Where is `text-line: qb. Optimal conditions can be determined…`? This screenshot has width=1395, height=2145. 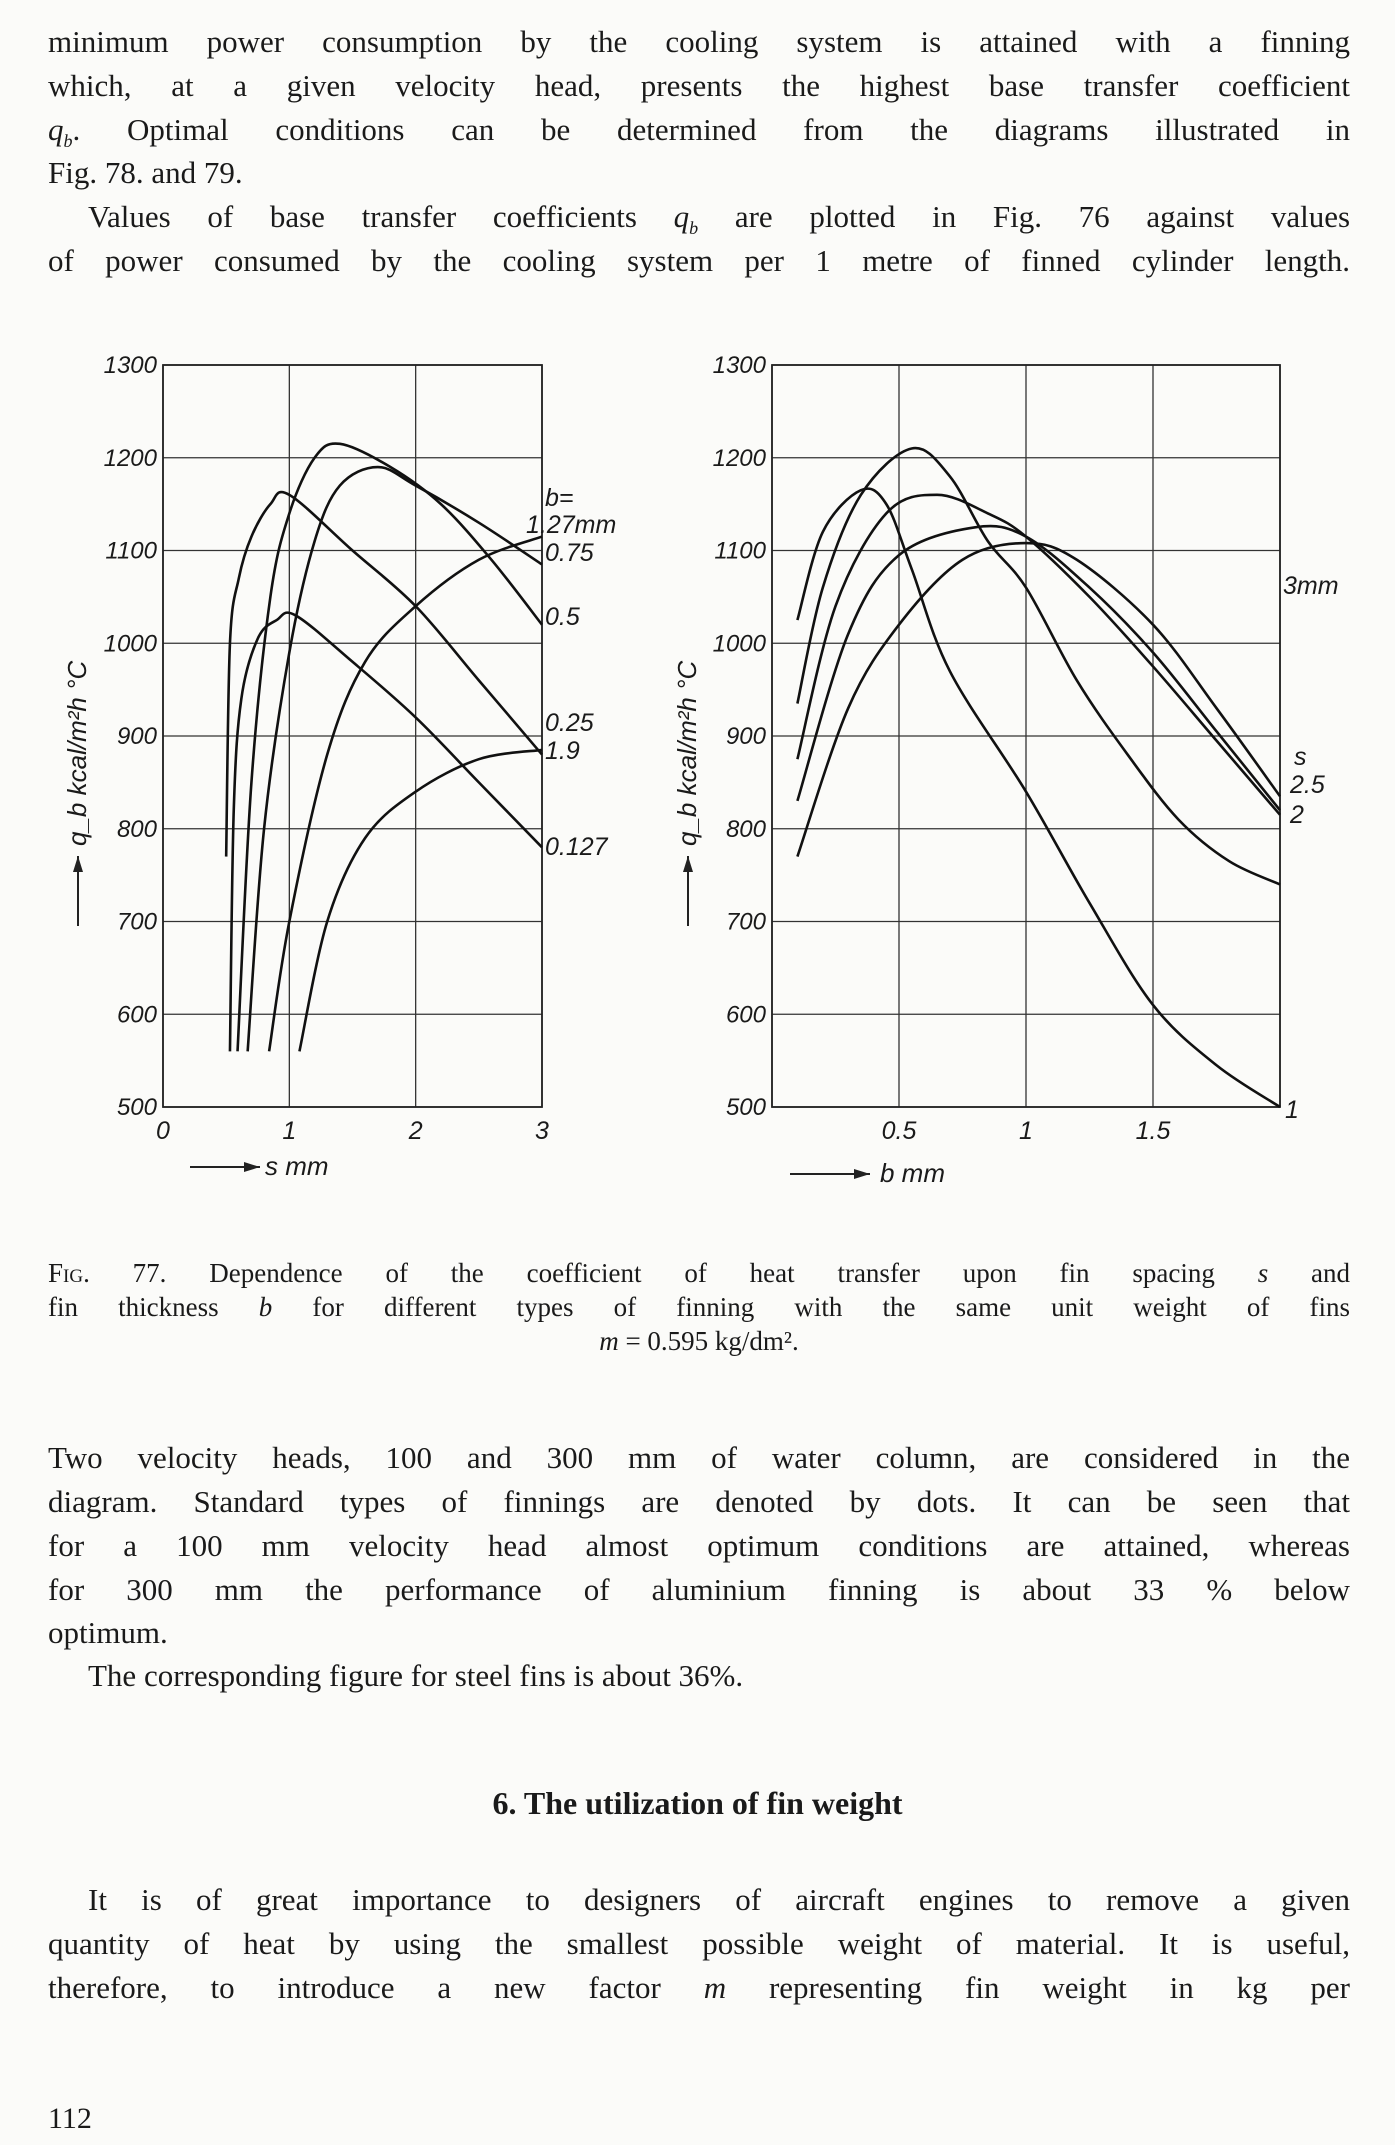
text-line: qb. Optimal conditions can be determined… is located at coordinates (699, 135).